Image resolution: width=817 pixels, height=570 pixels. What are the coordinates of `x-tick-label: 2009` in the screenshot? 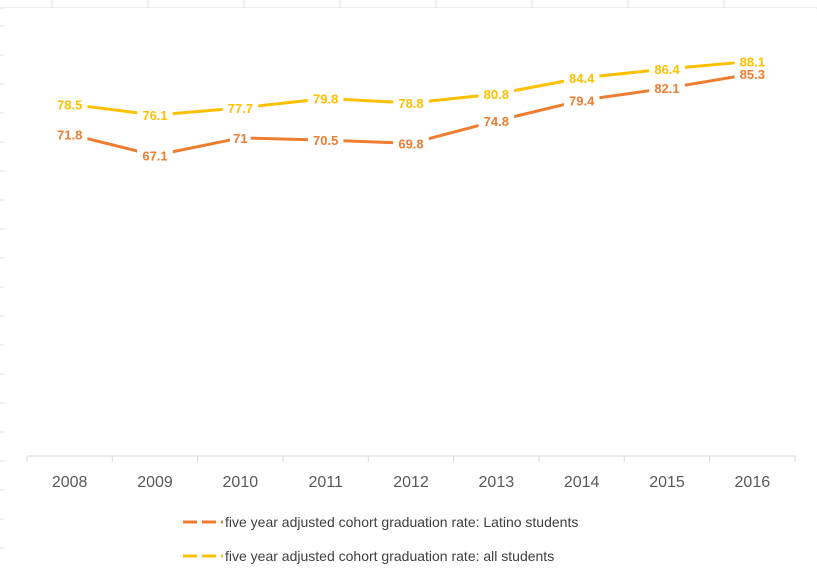 It's located at (155, 482).